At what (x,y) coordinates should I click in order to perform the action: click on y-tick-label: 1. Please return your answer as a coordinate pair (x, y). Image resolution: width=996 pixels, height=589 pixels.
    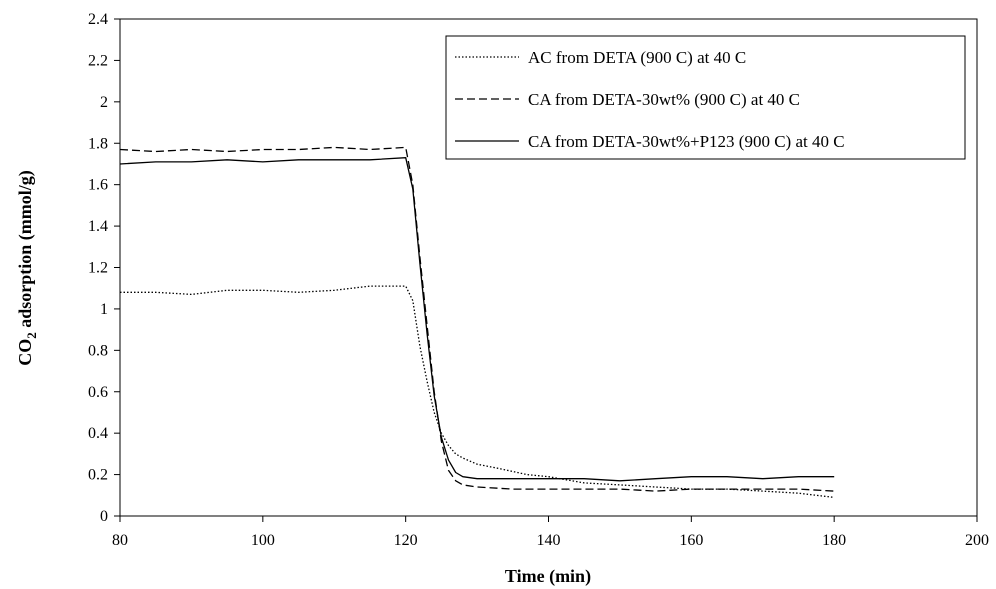
    Looking at the image, I should click on (104, 309).